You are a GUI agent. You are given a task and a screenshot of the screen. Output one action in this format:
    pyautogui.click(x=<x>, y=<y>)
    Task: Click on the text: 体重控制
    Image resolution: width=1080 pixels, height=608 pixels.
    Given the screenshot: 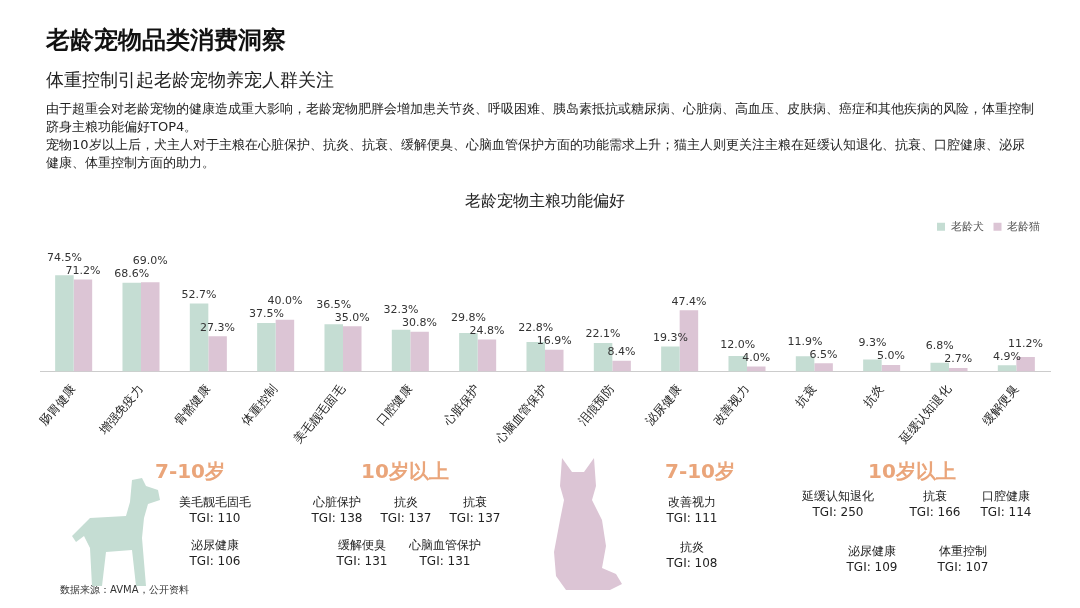 What is the action you would take?
    pyautogui.click(x=963, y=551)
    